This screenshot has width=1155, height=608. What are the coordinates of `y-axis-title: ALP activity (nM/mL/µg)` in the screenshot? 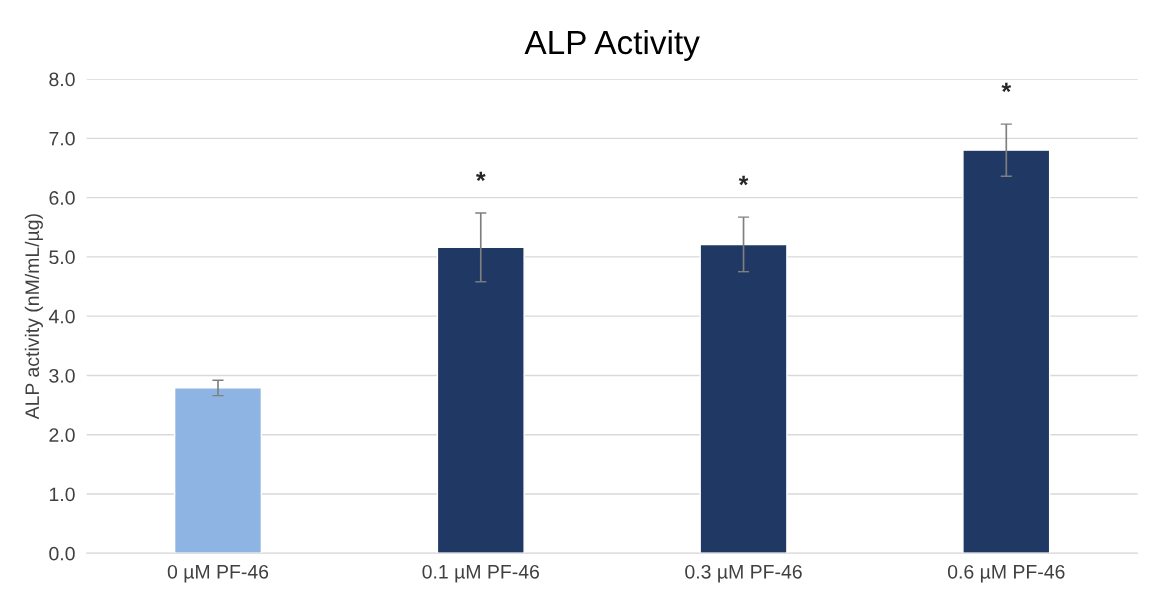 It's located at (33, 317).